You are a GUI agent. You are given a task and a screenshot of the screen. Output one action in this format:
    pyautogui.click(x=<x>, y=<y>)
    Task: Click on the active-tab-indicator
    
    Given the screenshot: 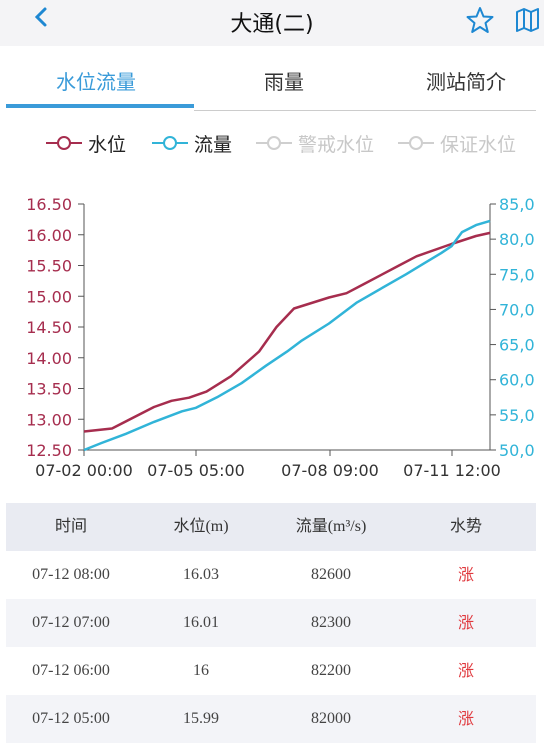 What is the action you would take?
    pyautogui.click(x=100, y=106)
    